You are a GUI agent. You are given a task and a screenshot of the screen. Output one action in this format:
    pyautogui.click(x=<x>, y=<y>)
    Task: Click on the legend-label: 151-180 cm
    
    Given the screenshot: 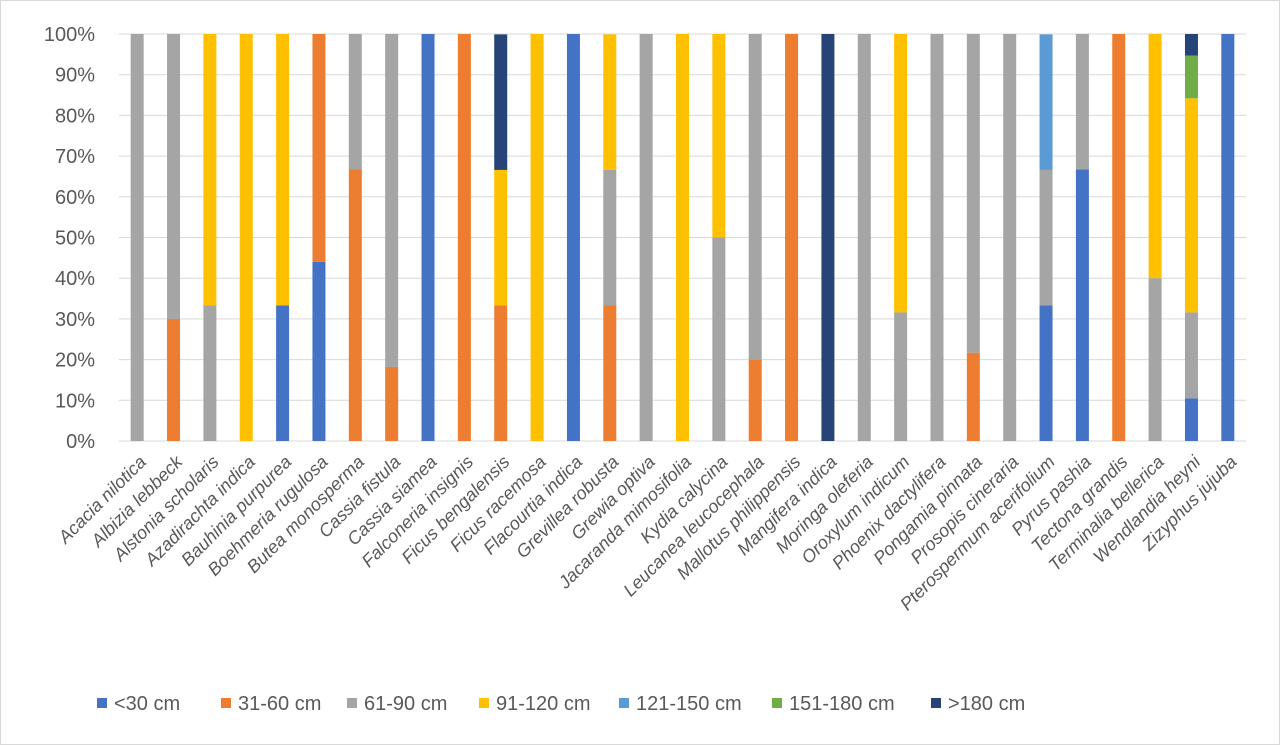 What is the action you would take?
    pyautogui.click(x=842, y=704)
    